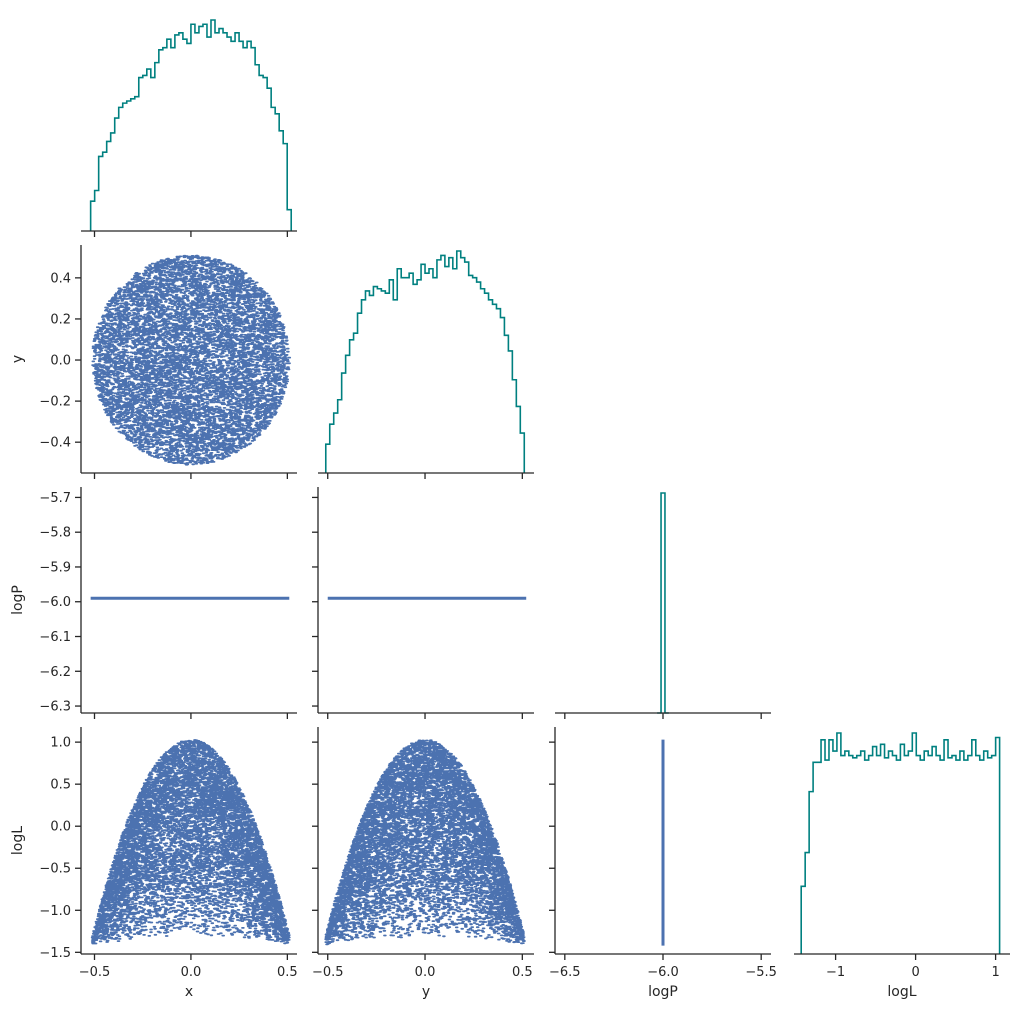  What do you see at coordinates (663, 972) in the screenshot?
I see `x-tick-label: −6.0` at bounding box center [663, 972].